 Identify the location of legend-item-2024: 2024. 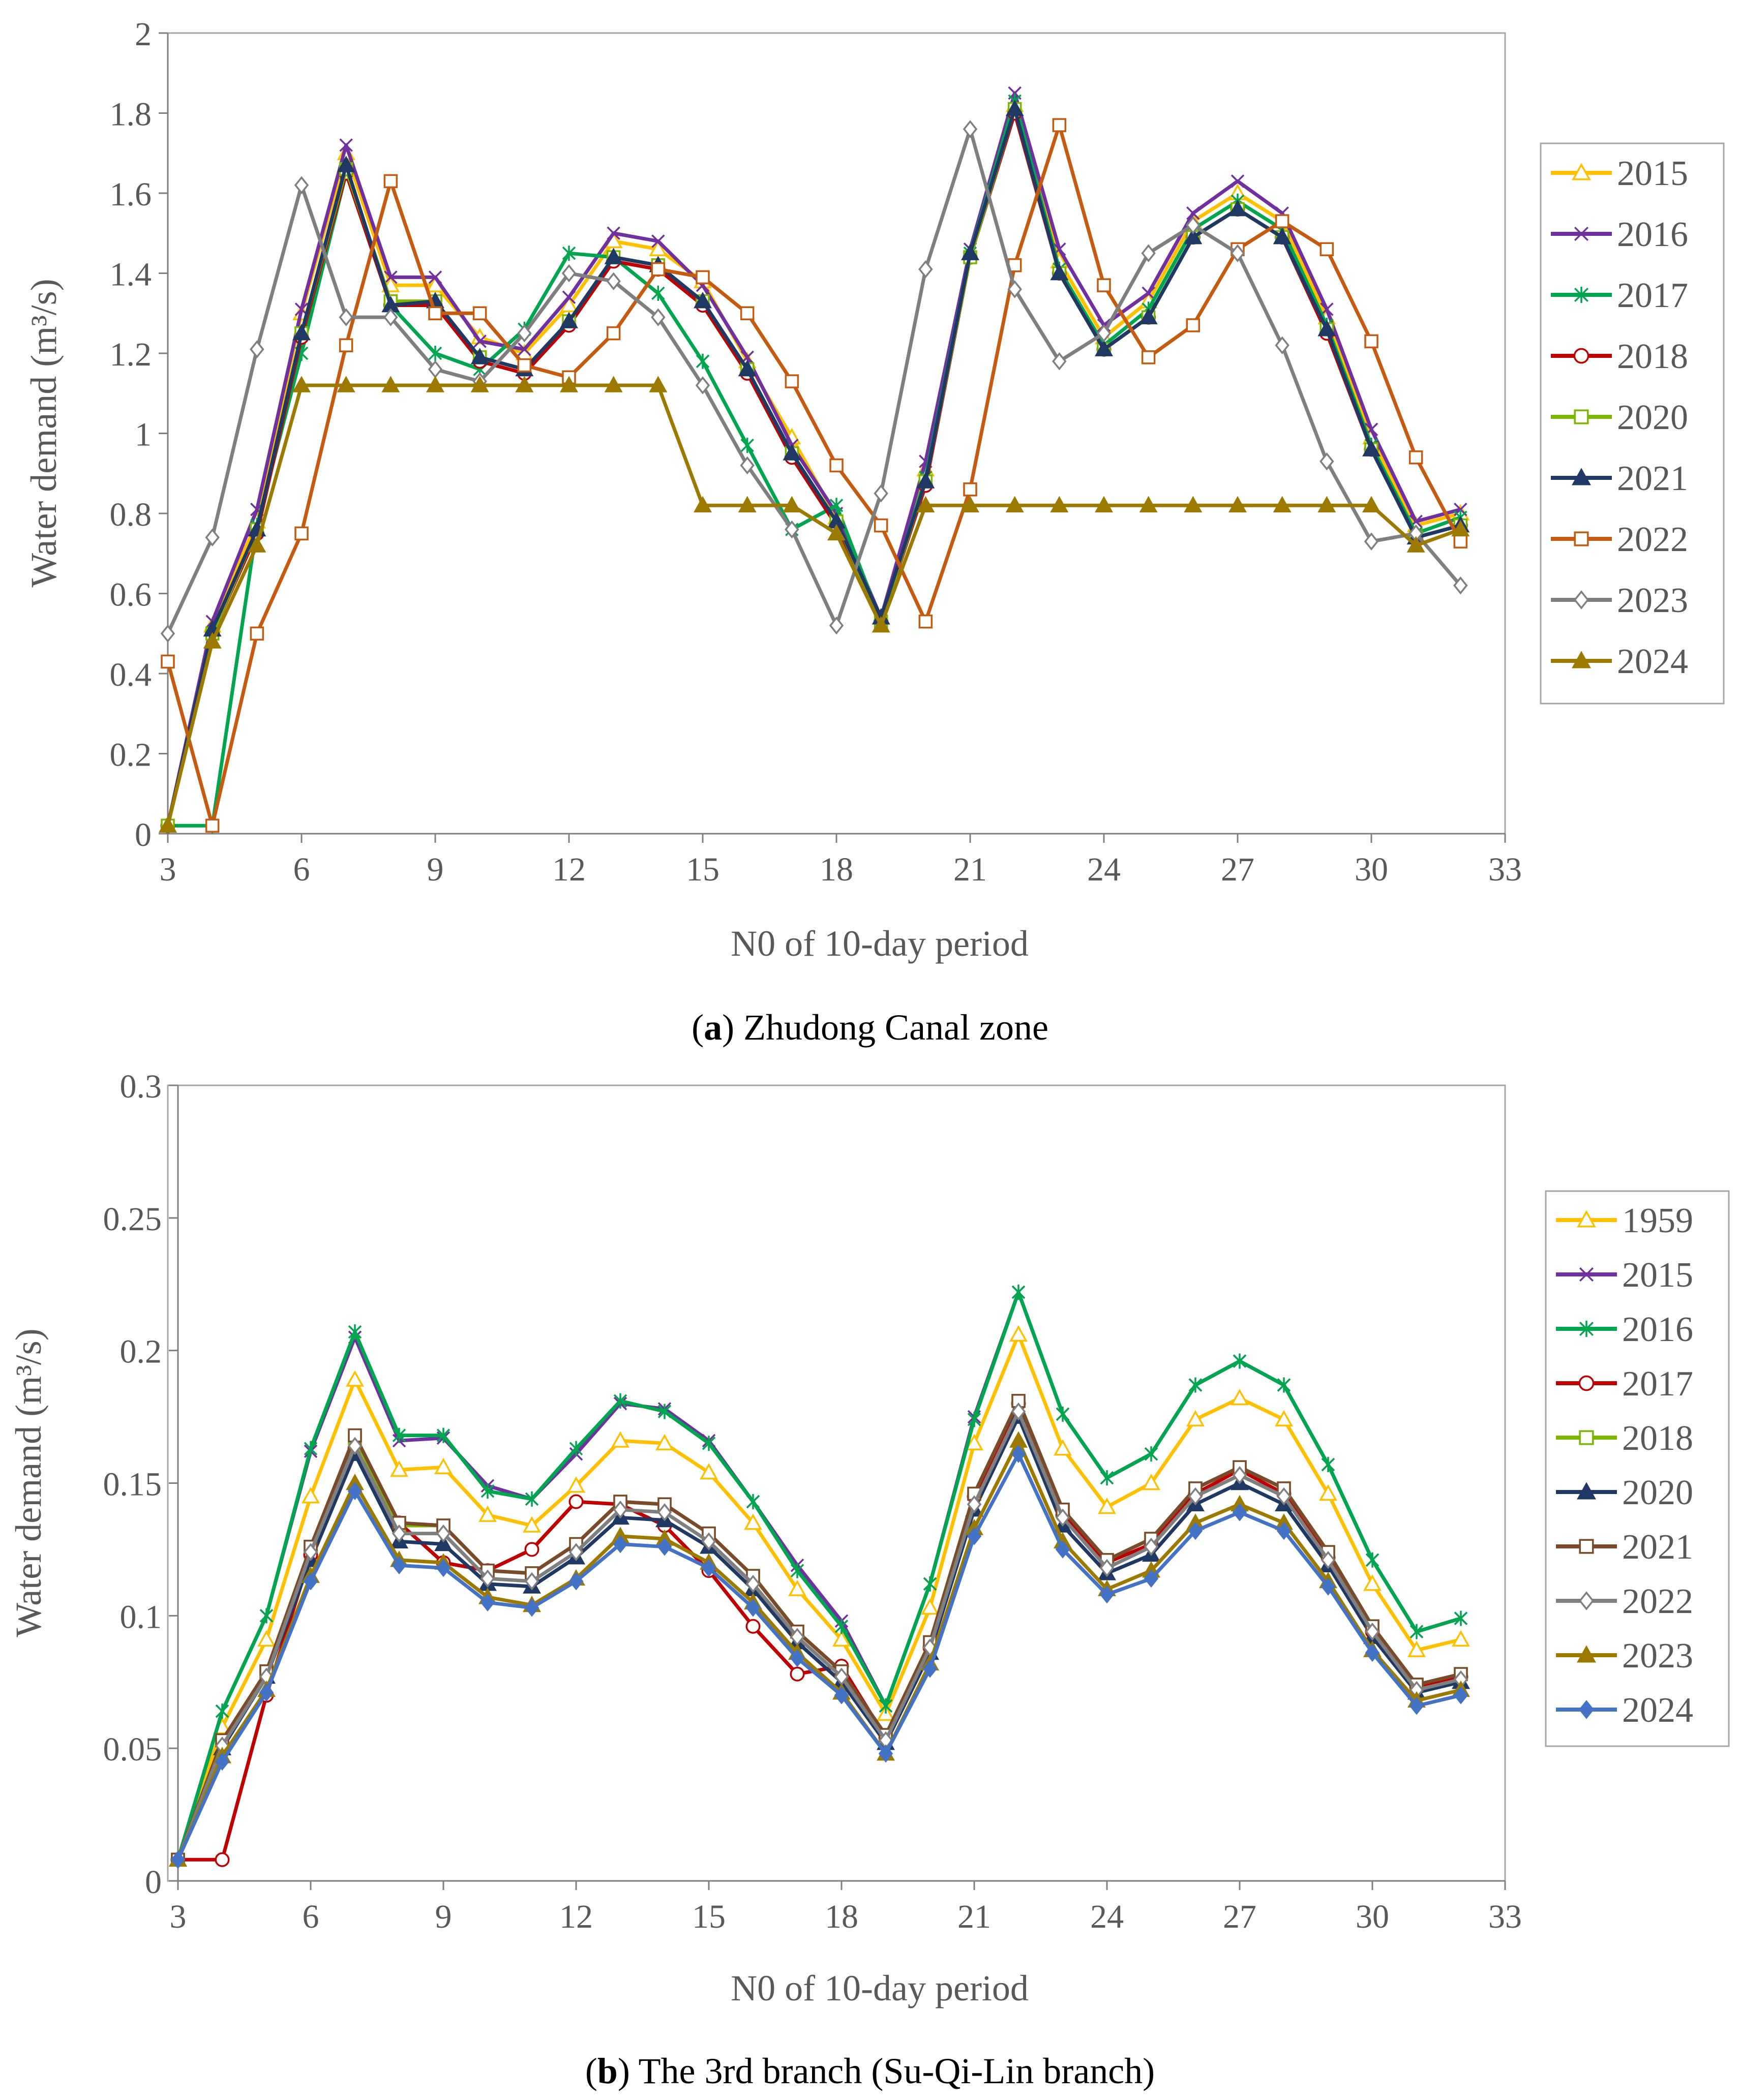
(1624, 1710).